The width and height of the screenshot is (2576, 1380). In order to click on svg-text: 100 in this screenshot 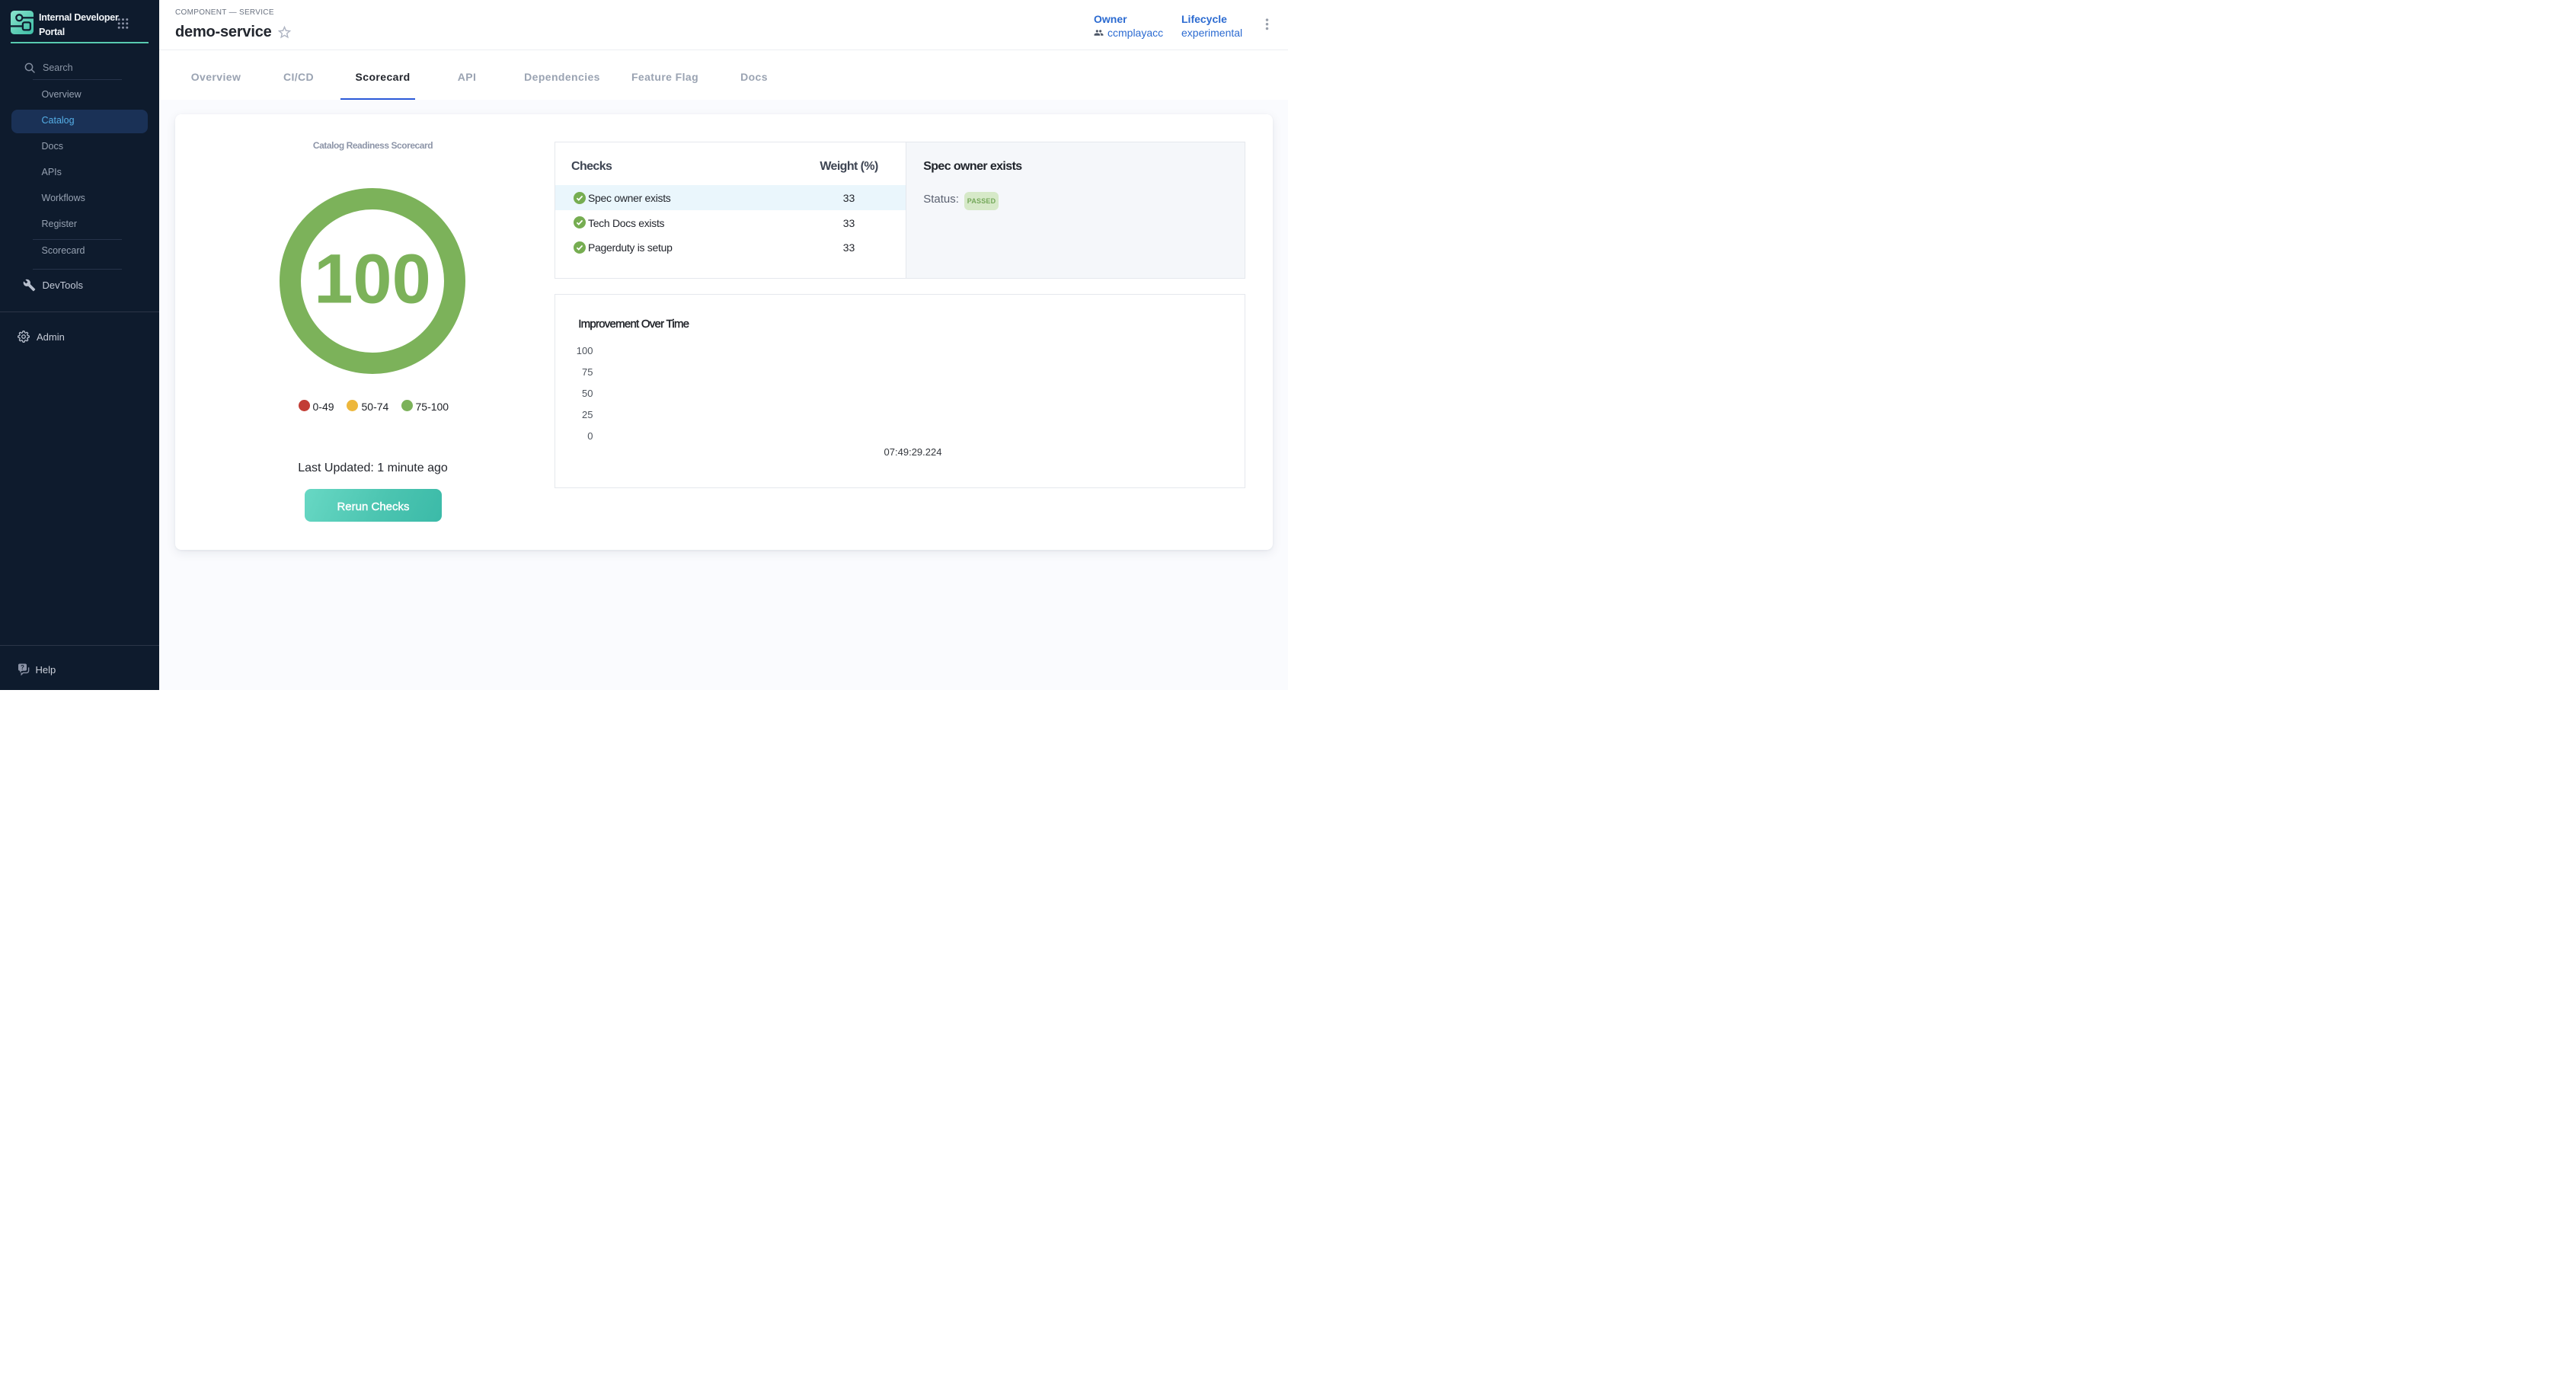, I will do `click(374, 279)`.